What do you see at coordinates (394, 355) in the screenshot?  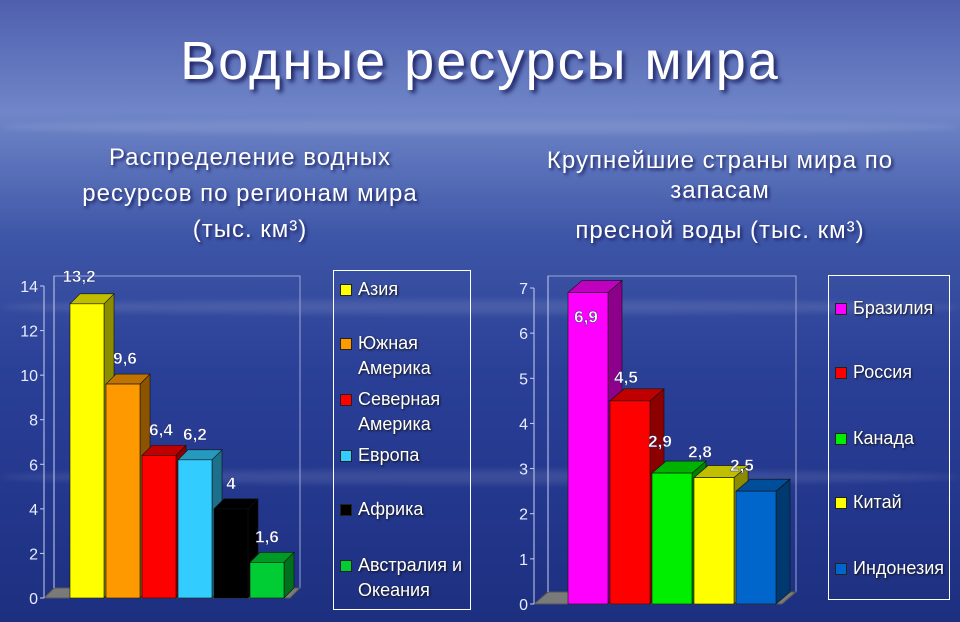 I see `legend-label: Южная Америка` at bounding box center [394, 355].